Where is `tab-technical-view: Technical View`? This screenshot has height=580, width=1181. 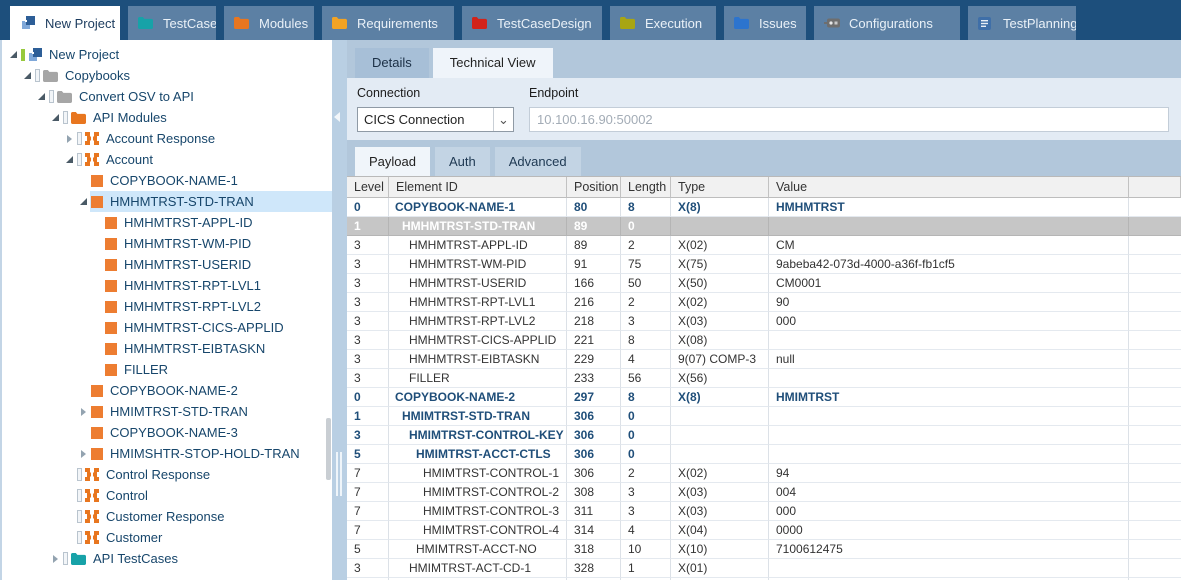
tab-technical-view: Technical View is located at coordinates (492, 63).